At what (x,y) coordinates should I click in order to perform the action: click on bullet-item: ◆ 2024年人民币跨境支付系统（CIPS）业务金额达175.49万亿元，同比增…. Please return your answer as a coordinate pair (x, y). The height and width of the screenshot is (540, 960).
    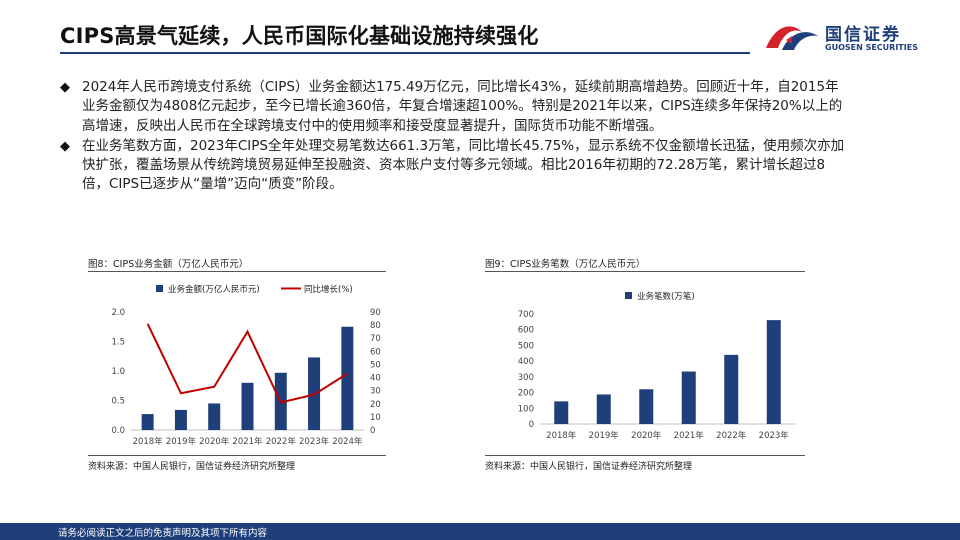
    Looking at the image, I should click on (453, 107).